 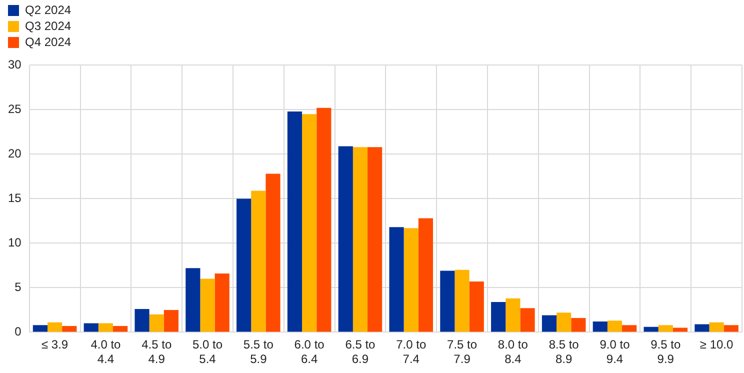 What do you see at coordinates (717, 345) in the screenshot?
I see `x-tick-label: ≥ 10.0` at bounding box center [717, 345].